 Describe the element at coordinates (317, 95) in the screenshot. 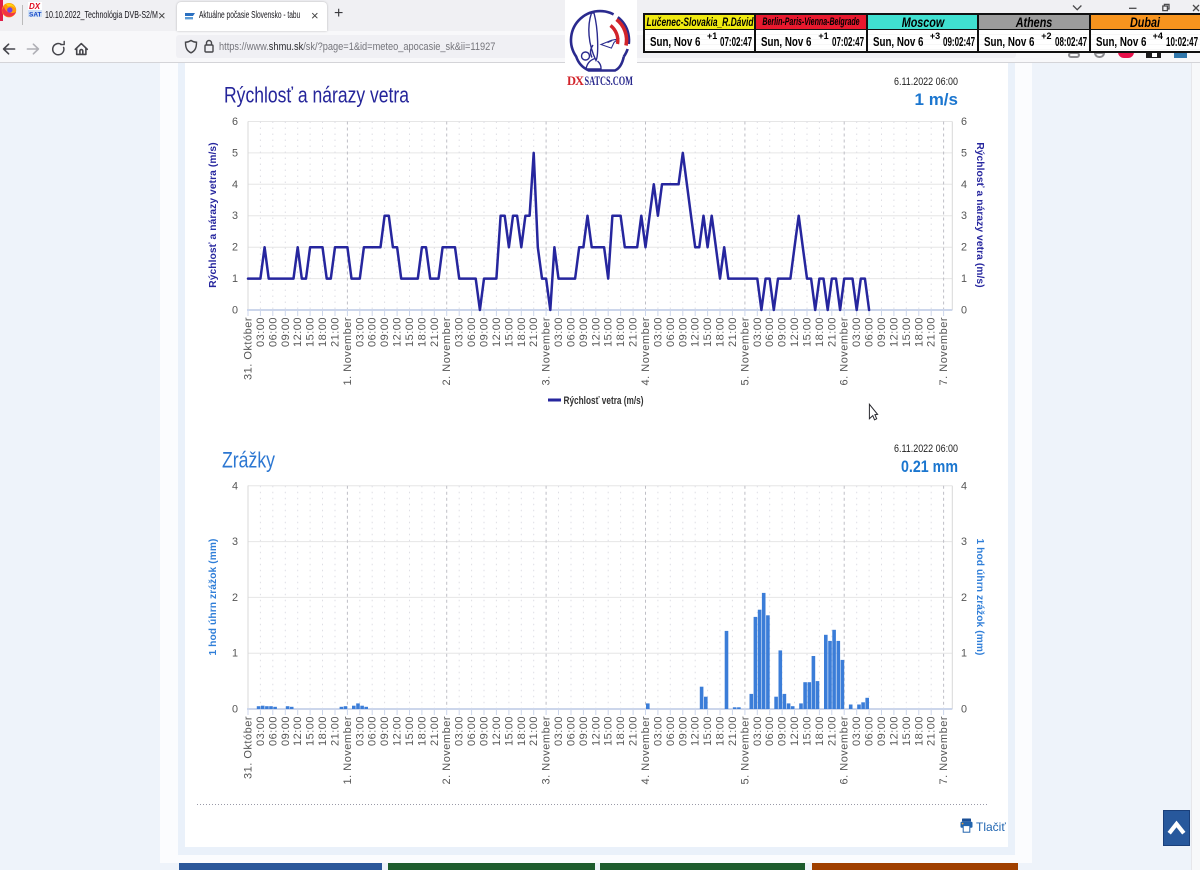

I see `svg-text: Rýchlosť a nárazy vetra` at that location.